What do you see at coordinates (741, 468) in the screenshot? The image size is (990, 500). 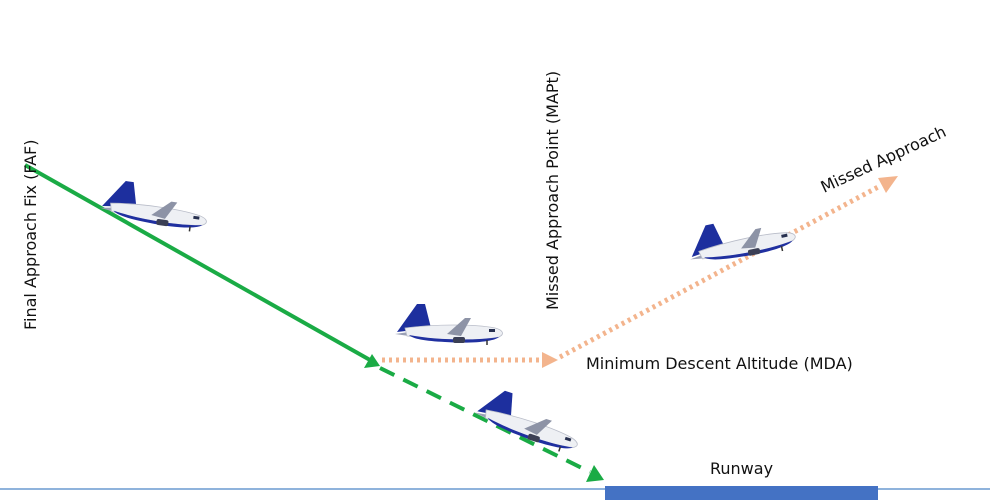 I see `runway-label: Runway` at bounding box center [741, 468].